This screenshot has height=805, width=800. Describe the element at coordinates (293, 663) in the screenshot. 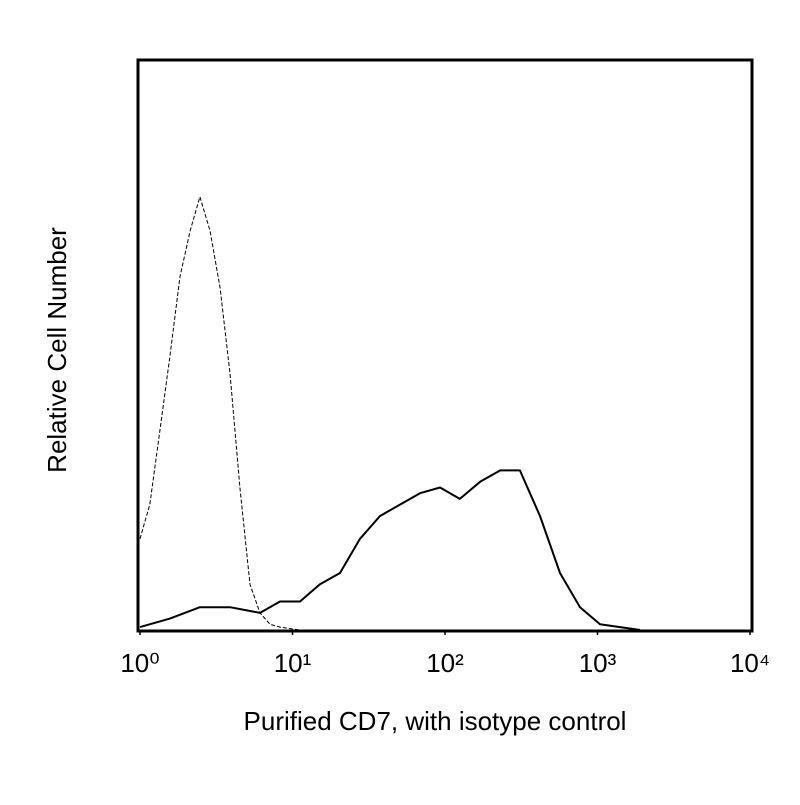

I see `x-tick-label: 10¹` at that location.